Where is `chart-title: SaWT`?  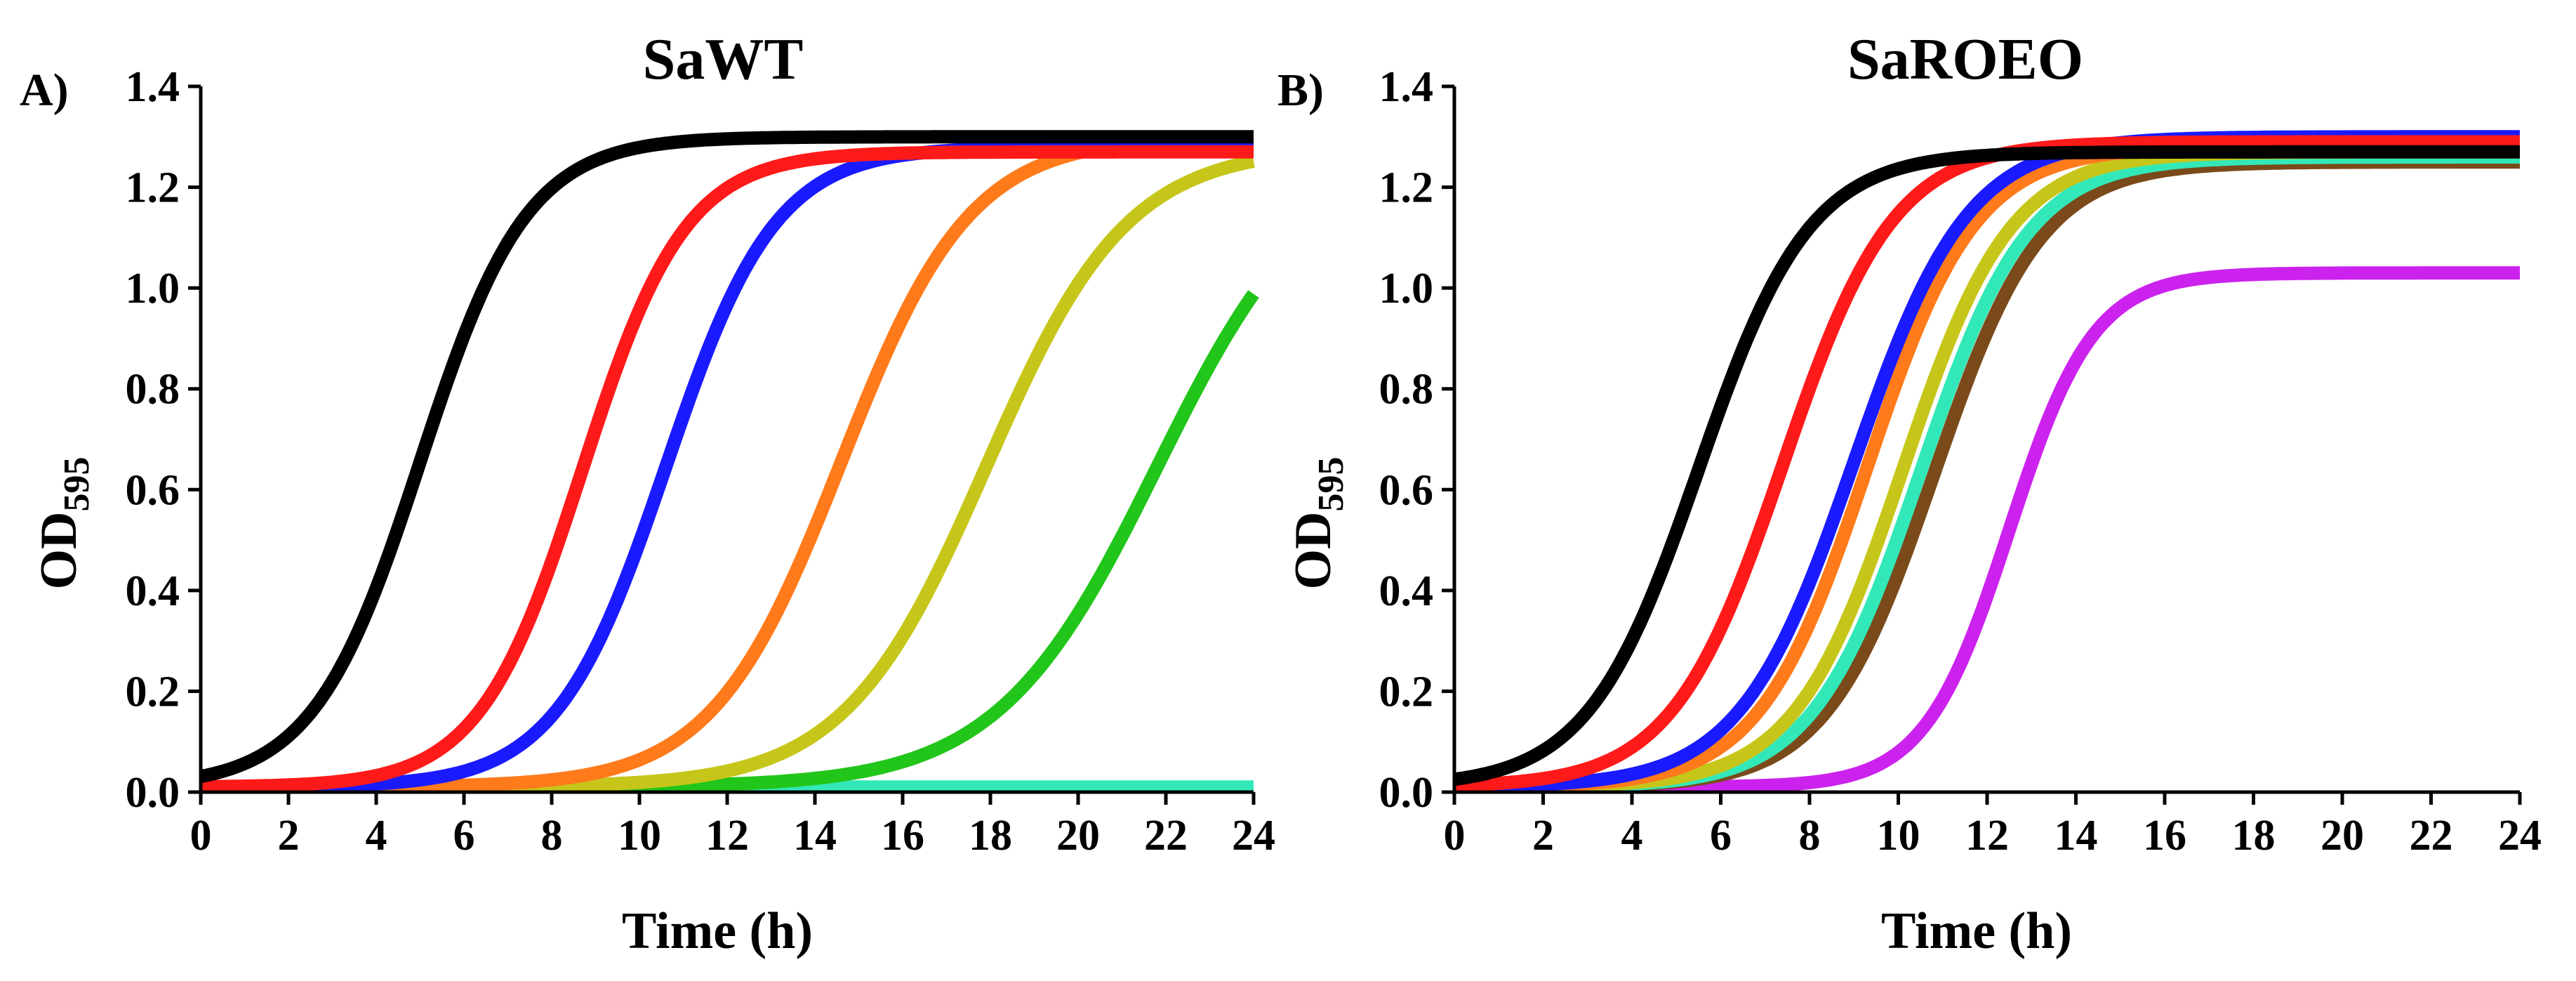
chart-title: SaWT is located at coordinates (724, 59).